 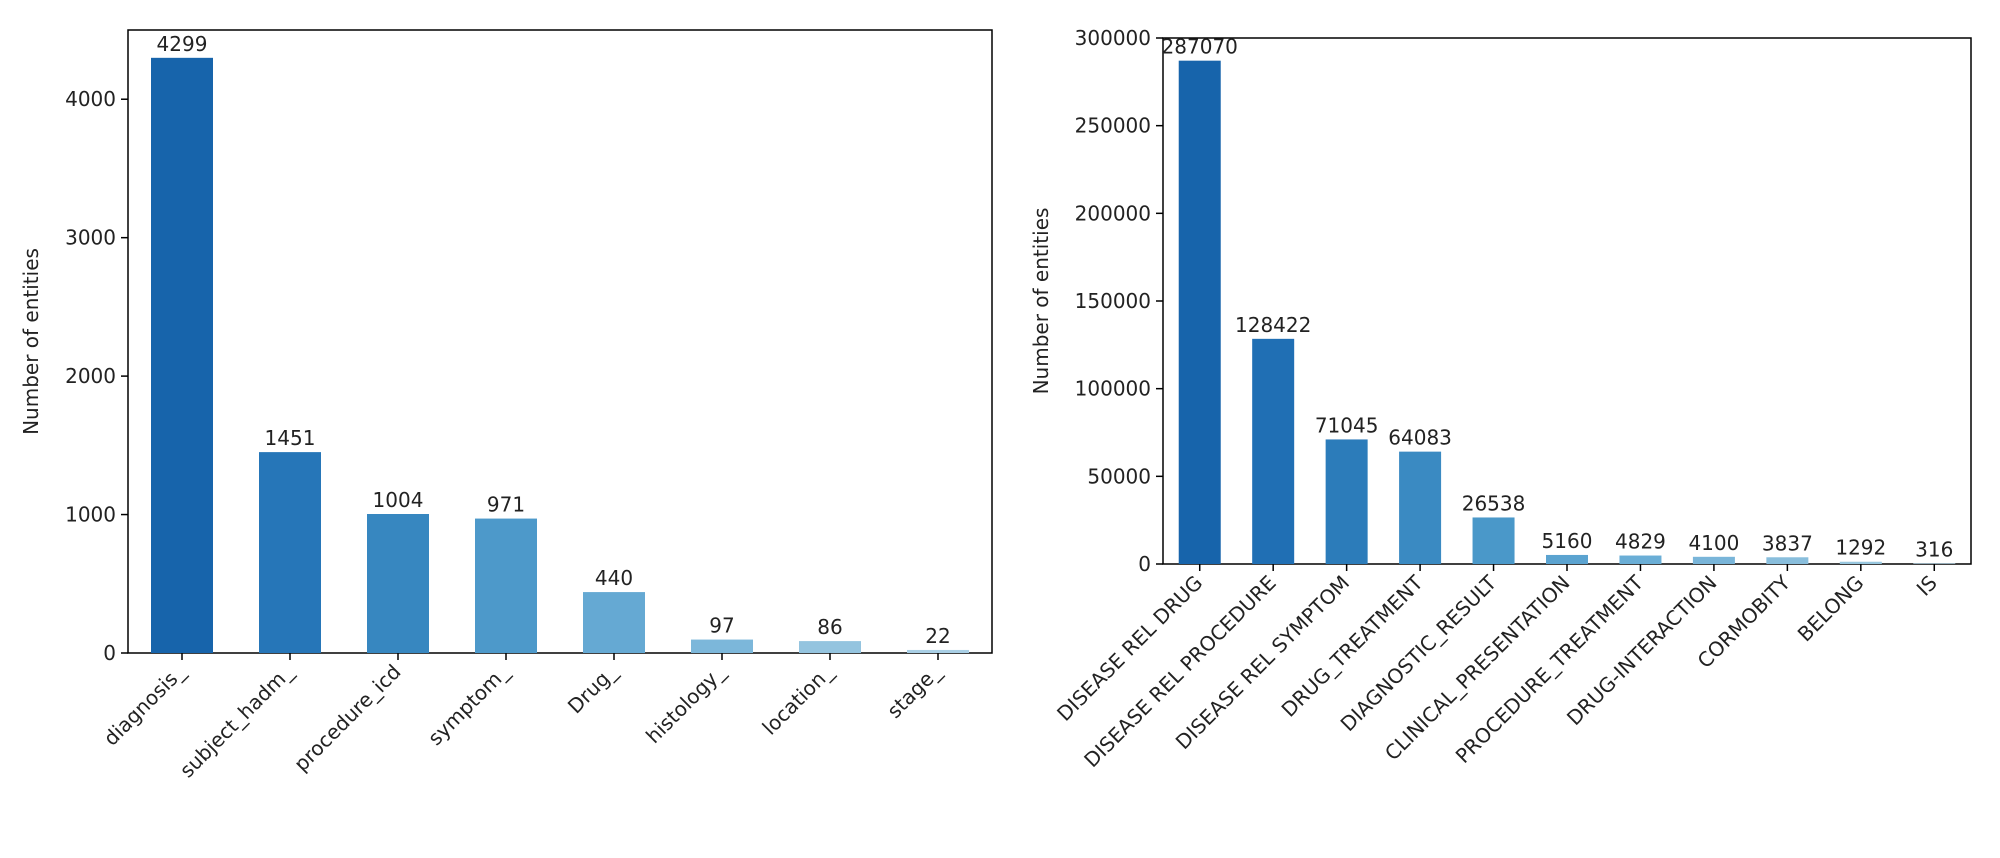 What do you see at coordinates (1567, 541) in the screenshot?
I see `bar-value-label: 5160` at bounding box center [1567, 541].